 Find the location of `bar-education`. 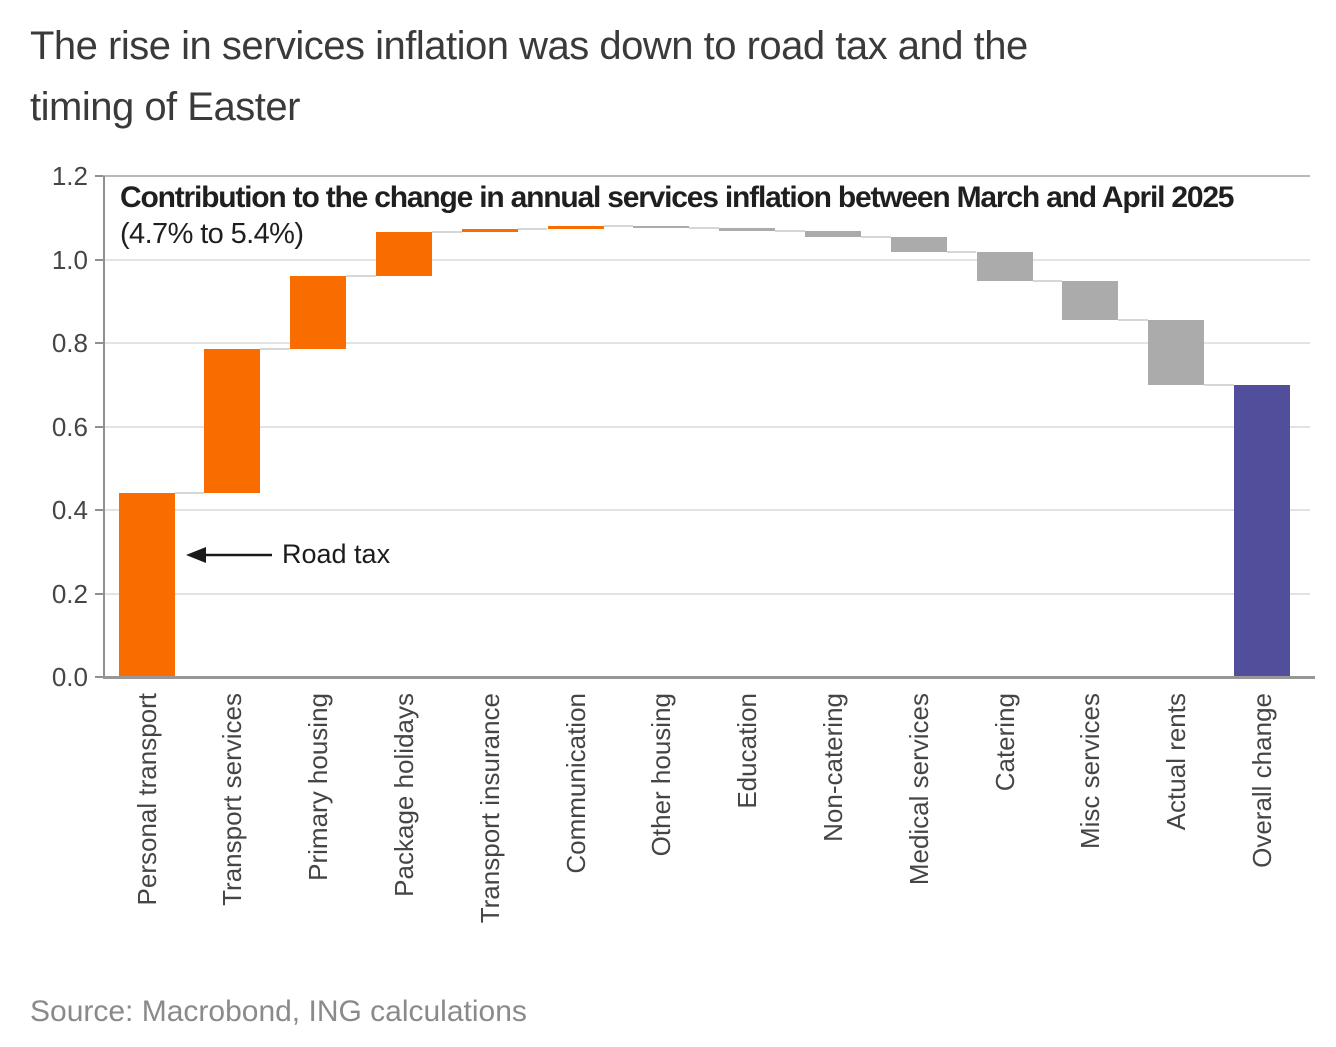

bar-education is located at coordinates (747, 230).